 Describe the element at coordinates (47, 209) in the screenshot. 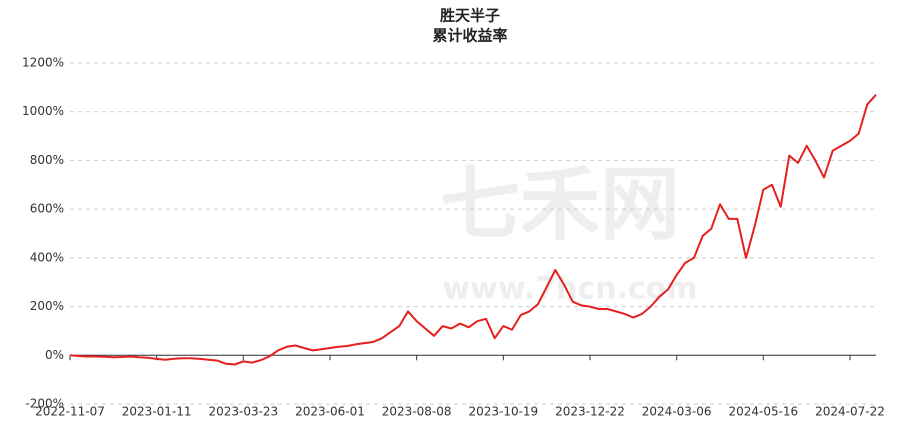

I see `y-tick-label: 600%` at that location.